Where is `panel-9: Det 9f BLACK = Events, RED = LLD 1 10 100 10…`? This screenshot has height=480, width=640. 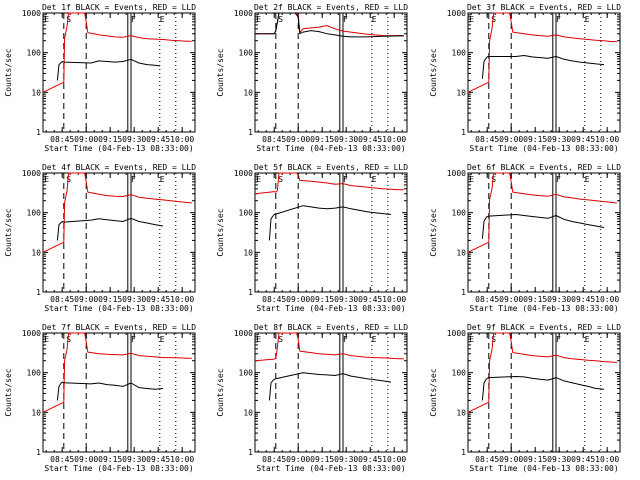 panel-9: Det 9f BLACK = Events, RED = LLD 1 10 100 10… is located at coordinates (525, 398).